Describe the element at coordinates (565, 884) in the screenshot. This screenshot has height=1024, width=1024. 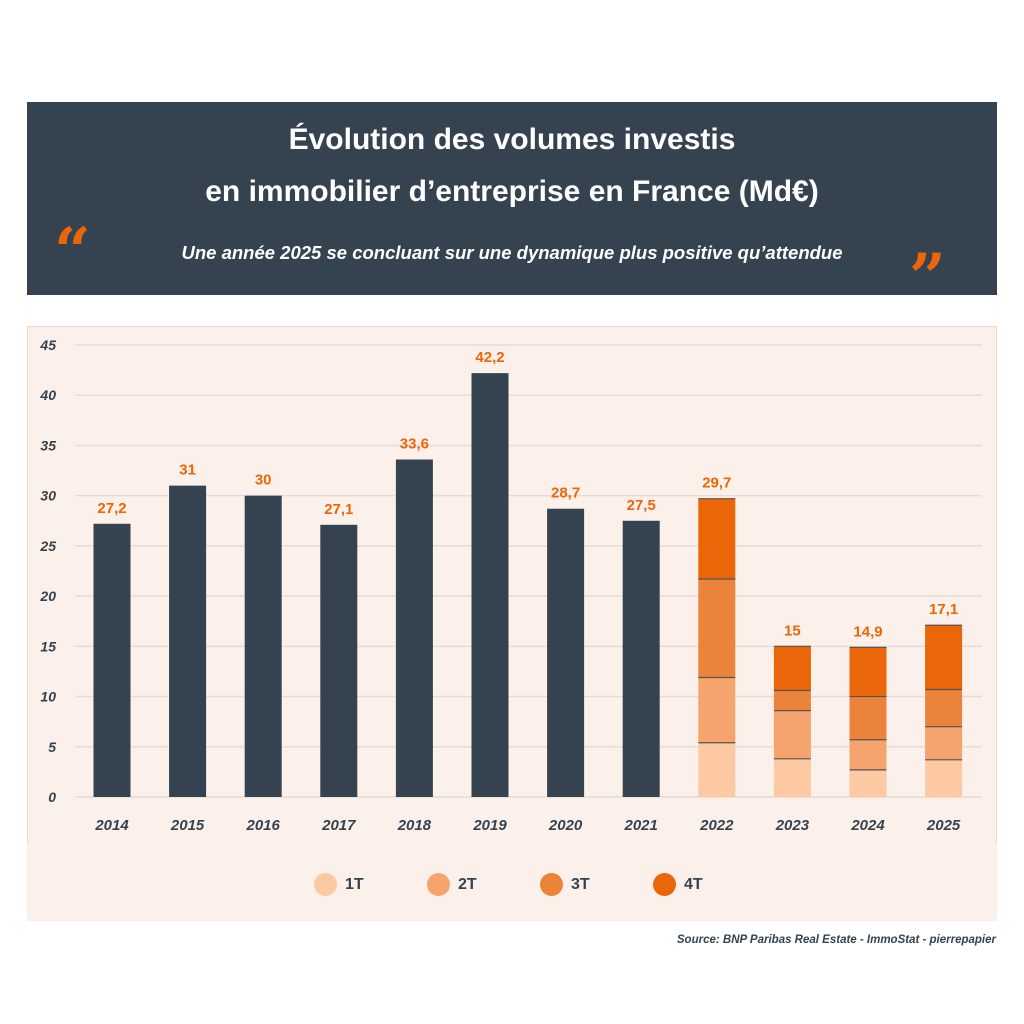
I see `legend-item-3t: 3T` at that location.